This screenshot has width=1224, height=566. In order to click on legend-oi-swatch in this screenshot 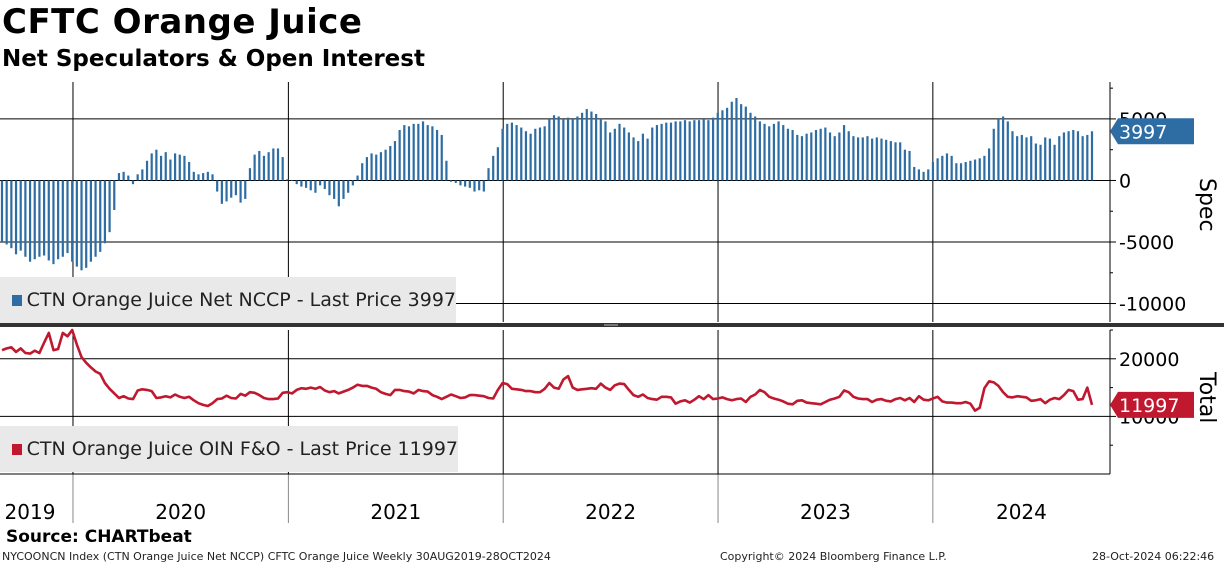, I will do `click(17, 449)`.